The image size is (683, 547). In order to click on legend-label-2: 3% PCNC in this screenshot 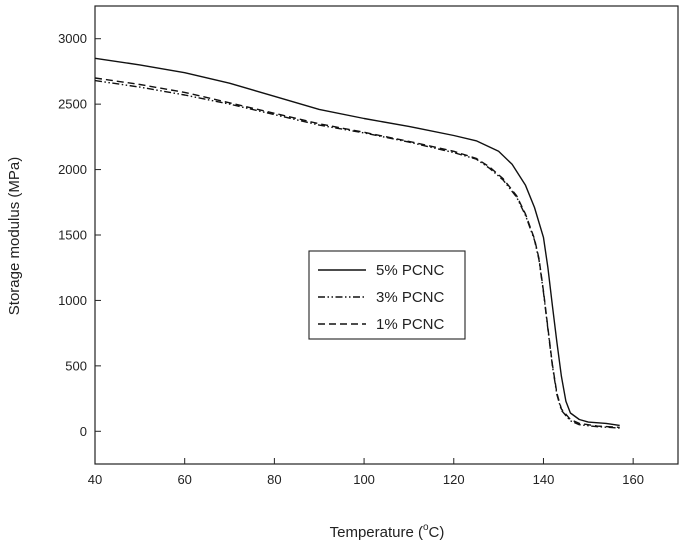, I will do `click(410, 297)`.